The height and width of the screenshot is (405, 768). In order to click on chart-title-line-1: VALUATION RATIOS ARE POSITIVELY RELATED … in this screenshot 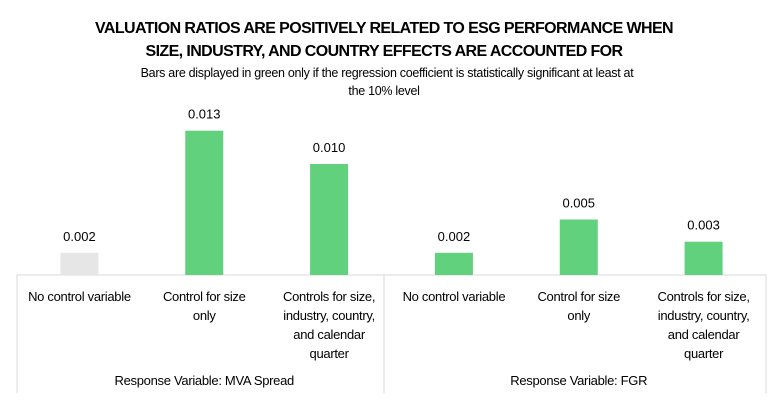, I will do `click(384, 28)`.